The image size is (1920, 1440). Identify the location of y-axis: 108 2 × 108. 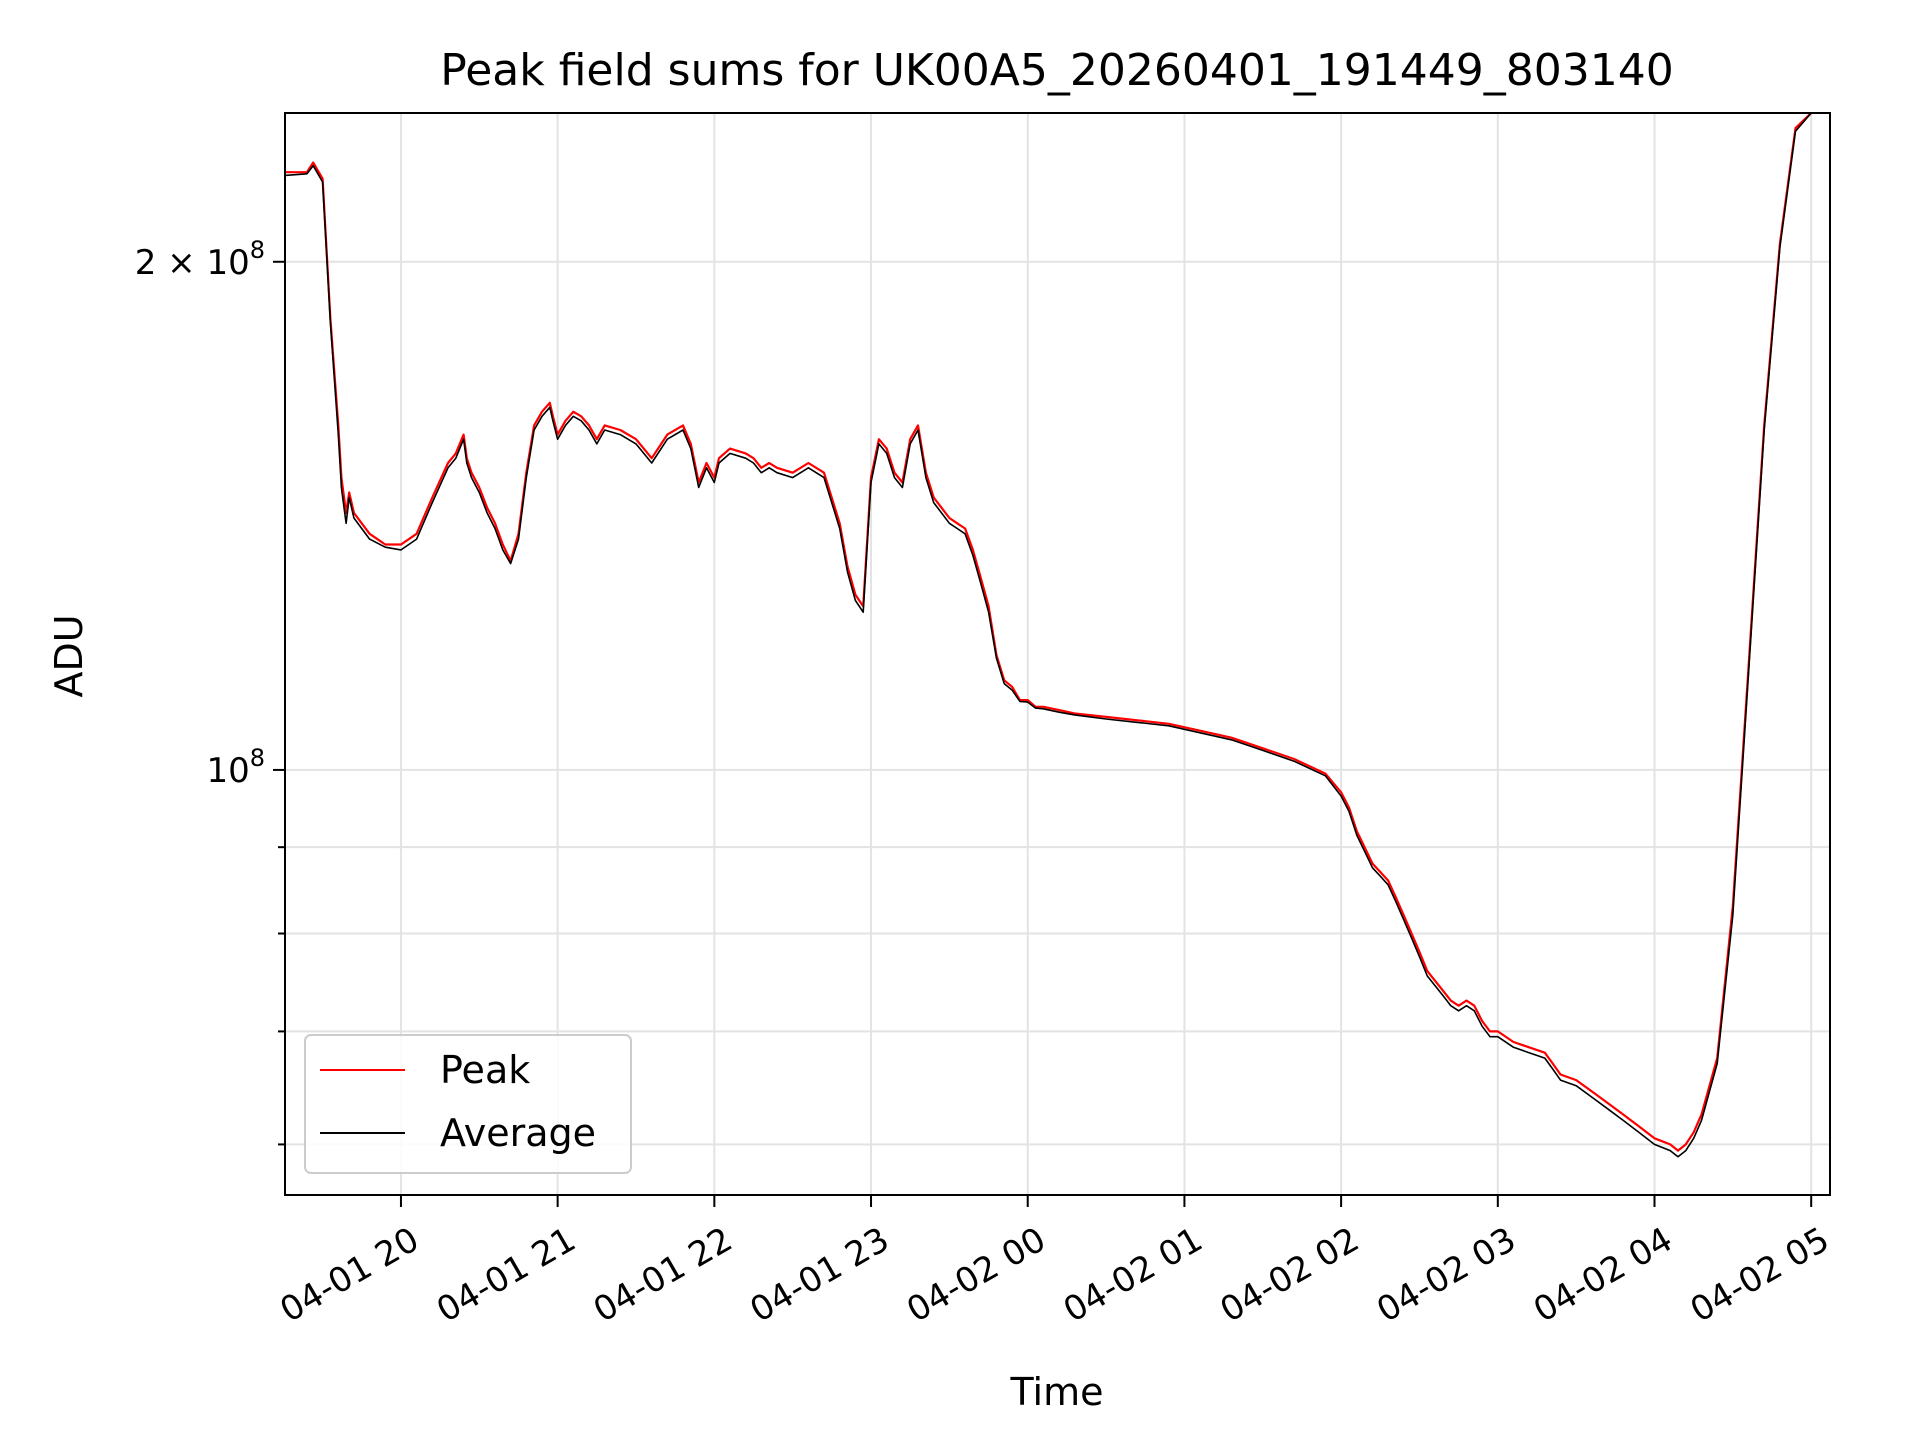
(210, 691).